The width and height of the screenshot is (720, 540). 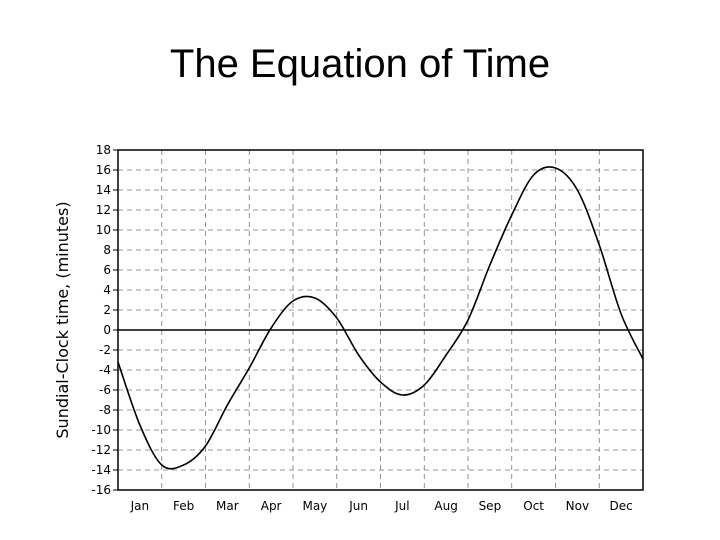 I want to click on y-tick-label: -6, so click(x=105, y=390).